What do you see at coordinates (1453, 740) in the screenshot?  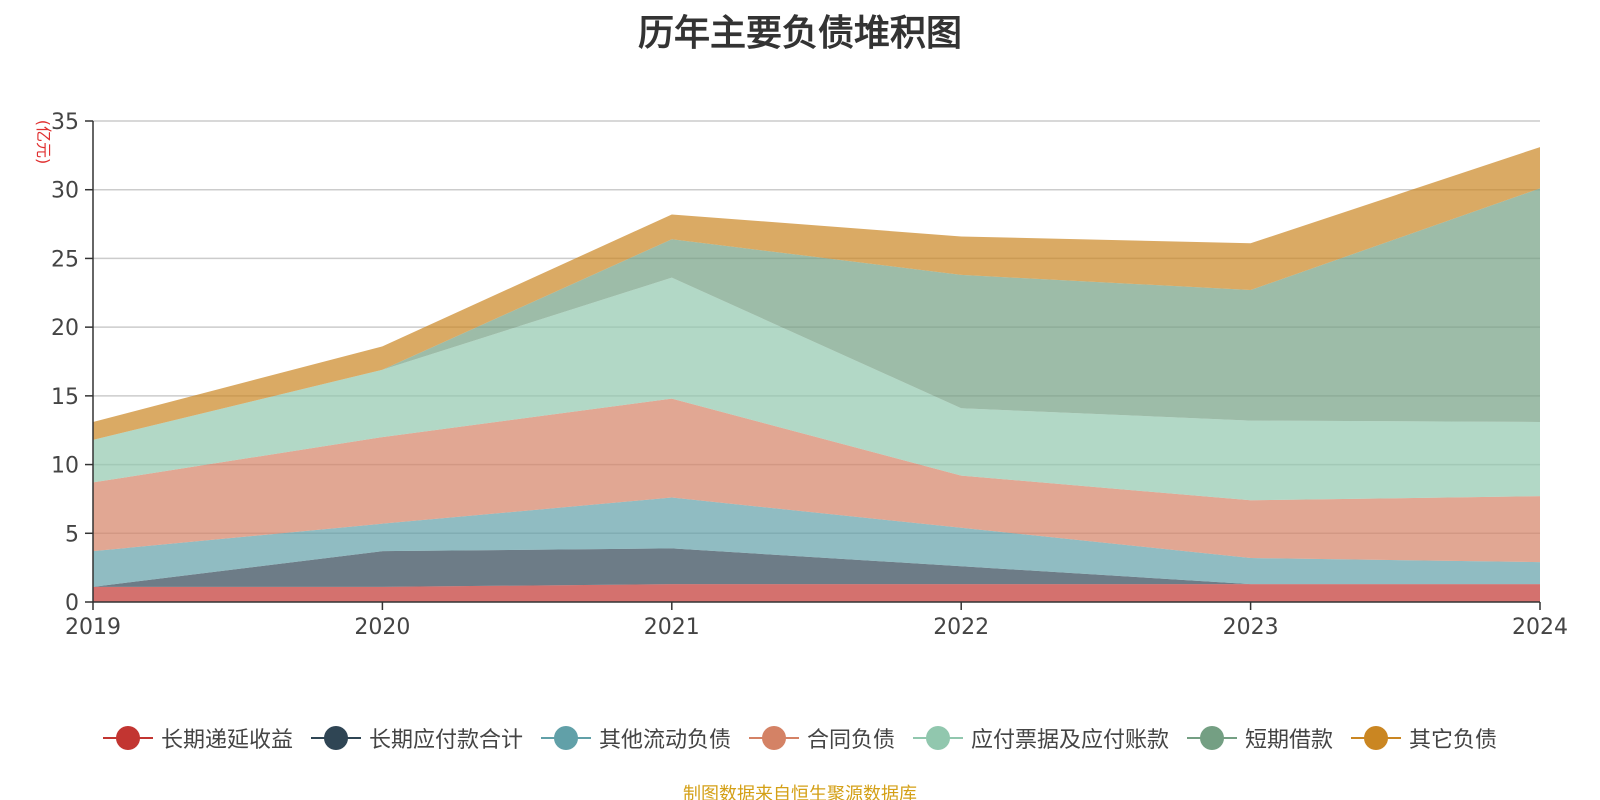 I see `legend-label: 其它负债` at bounding box center [1453, 740].